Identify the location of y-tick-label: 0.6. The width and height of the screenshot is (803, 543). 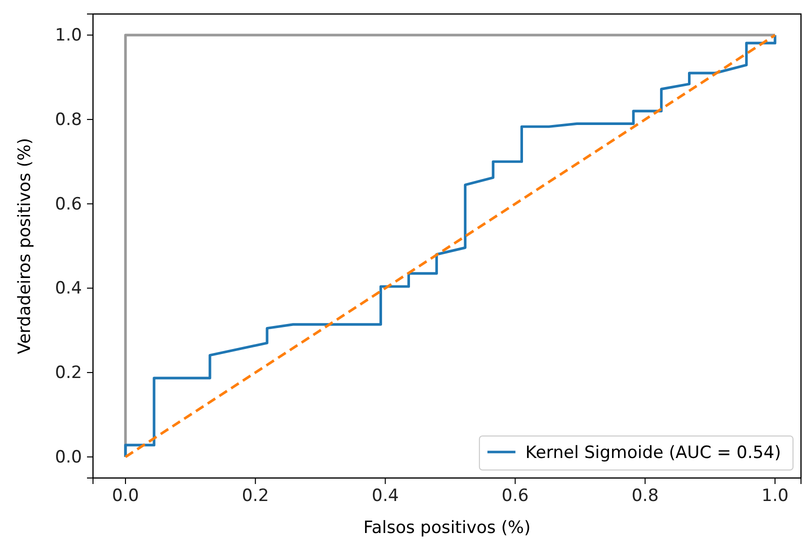
(68, 204).